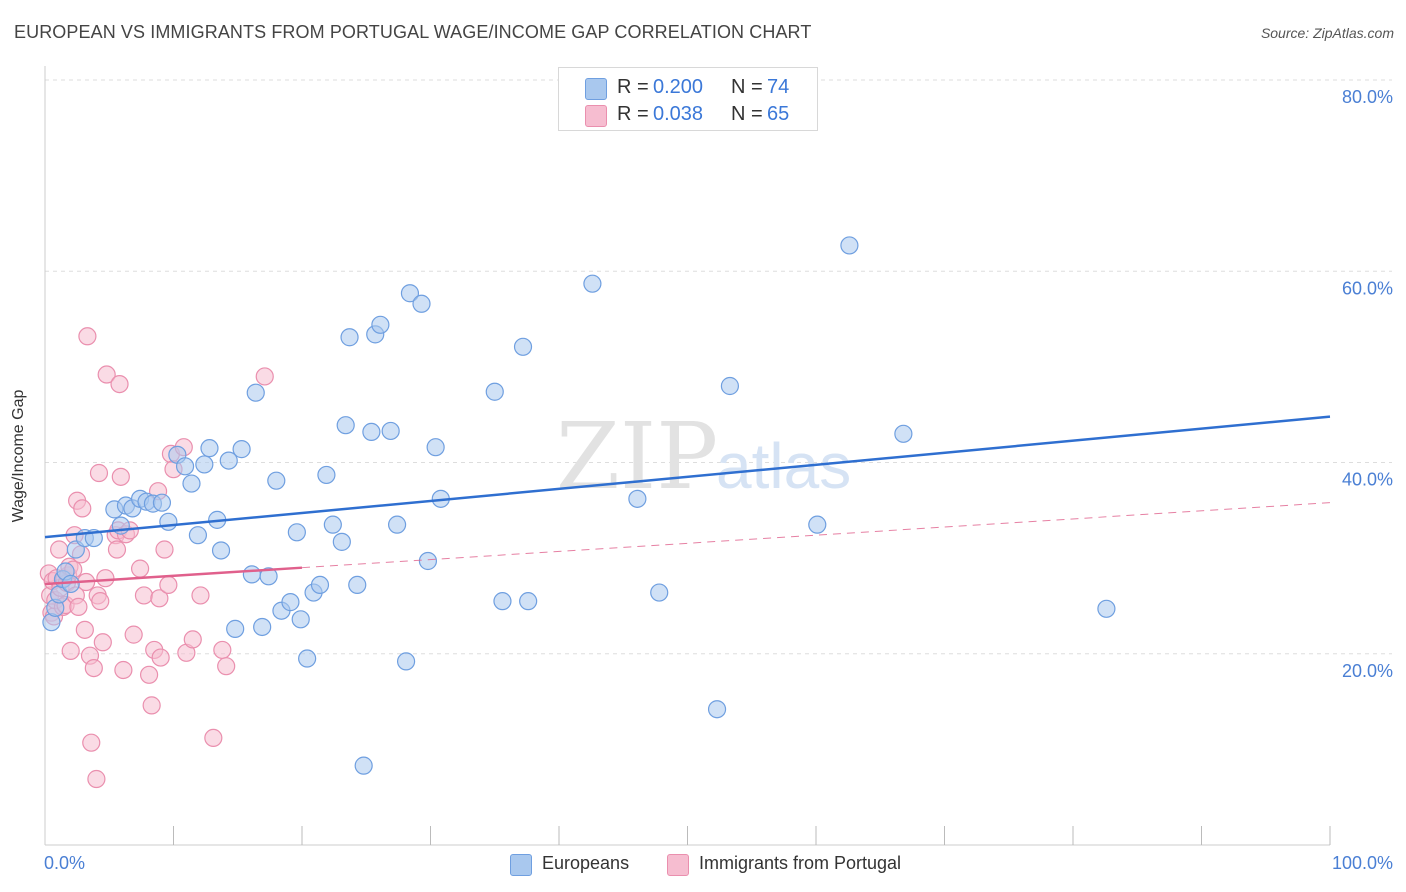 The image size is (1406, 892). What do you see at coordinates (1367, 97) in the screenshot?
I see `y-tick-label: 80.0%` at bounding box center [1367, 97].